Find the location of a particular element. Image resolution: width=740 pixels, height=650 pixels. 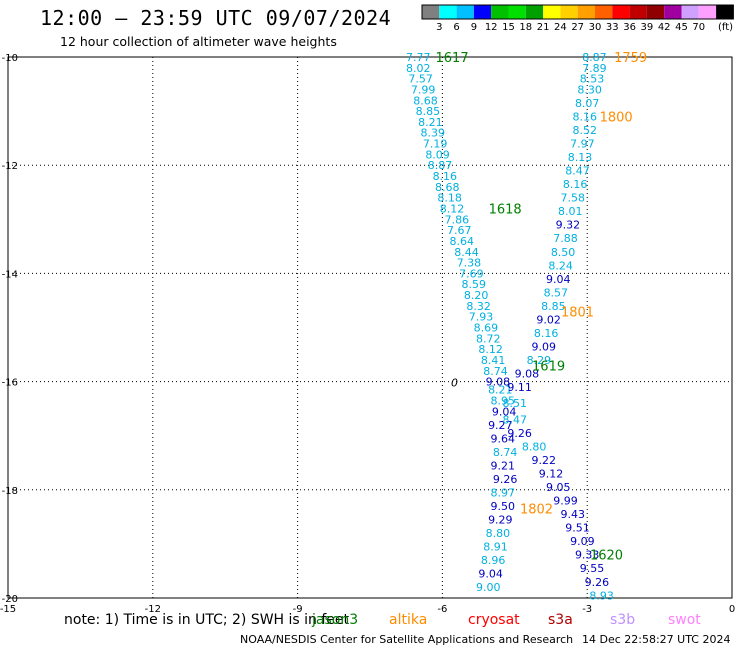

x-tick-label: -15 is located at coordinates (8, 609).